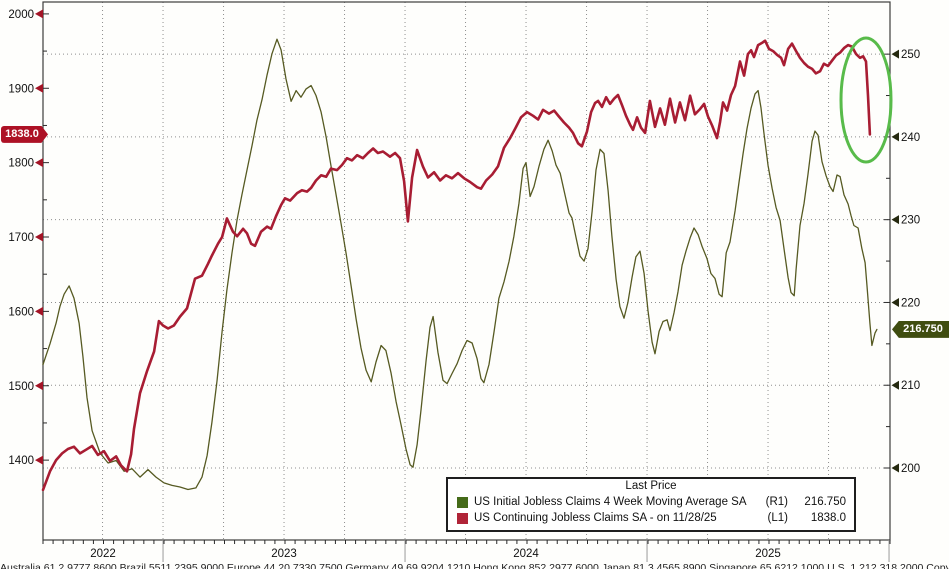 The image size is (949, 569). I want to click on x-axis-year-label: 2025, so click(768, 554).